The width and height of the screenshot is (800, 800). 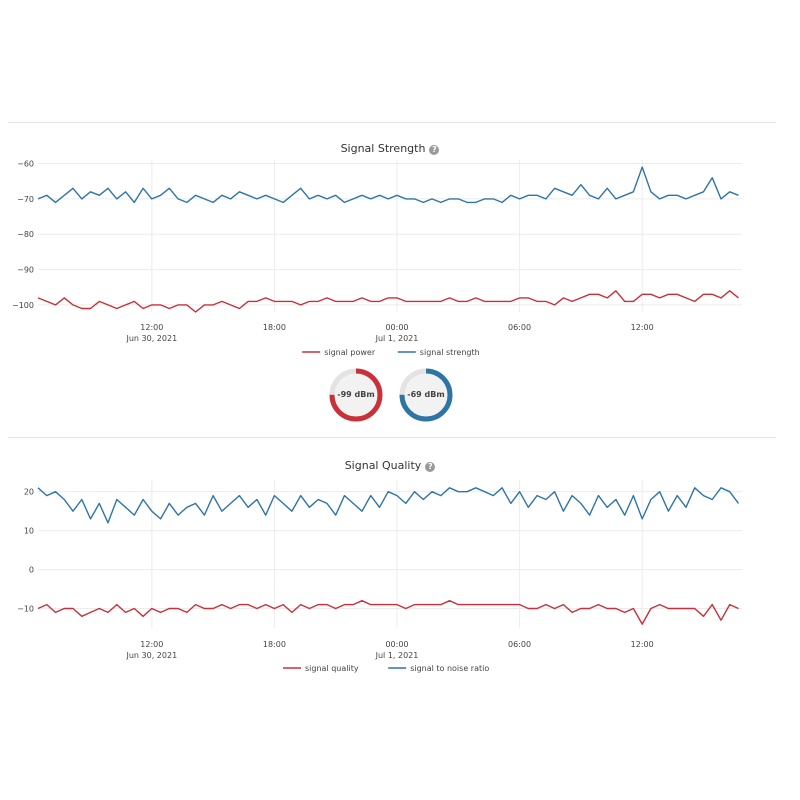 What do you see at coordinates (383, 148) in the screenshot?
I see `chart-title-text: Signal Strength` at bounding box center [383, 148].